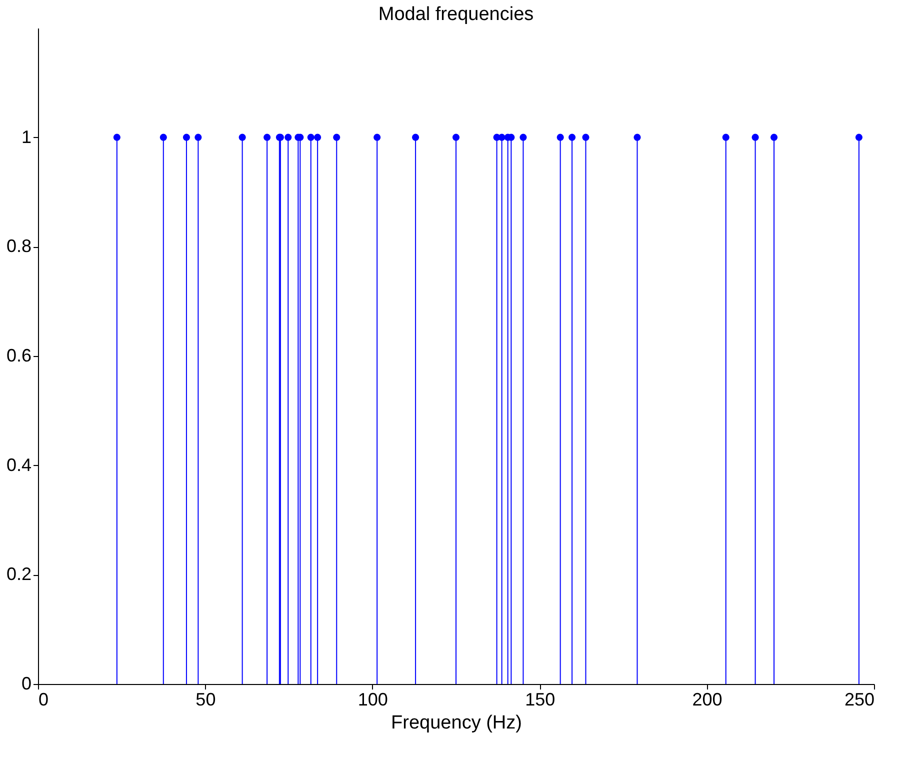 The width and height of the screenshot is (908, 773). I want to click on x-axis-title: Frequency (Hz), so click(456, 723).